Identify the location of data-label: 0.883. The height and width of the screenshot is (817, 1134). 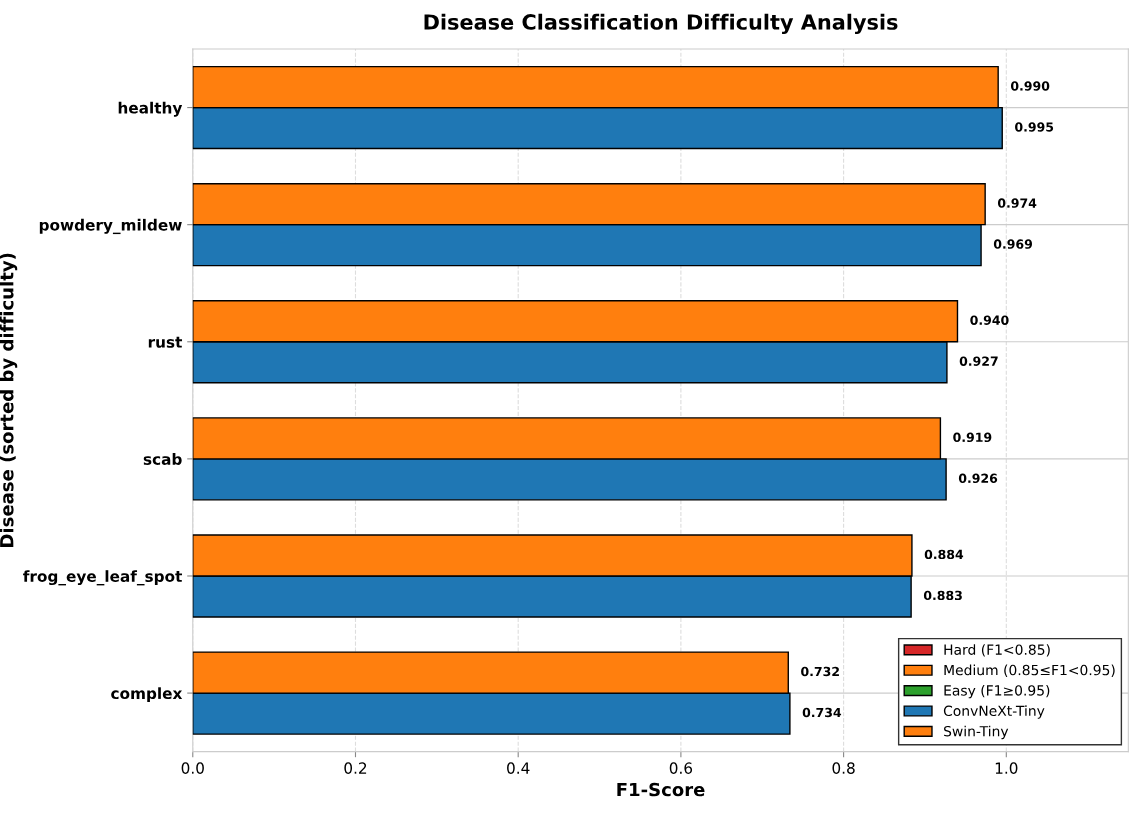
(942, 595).